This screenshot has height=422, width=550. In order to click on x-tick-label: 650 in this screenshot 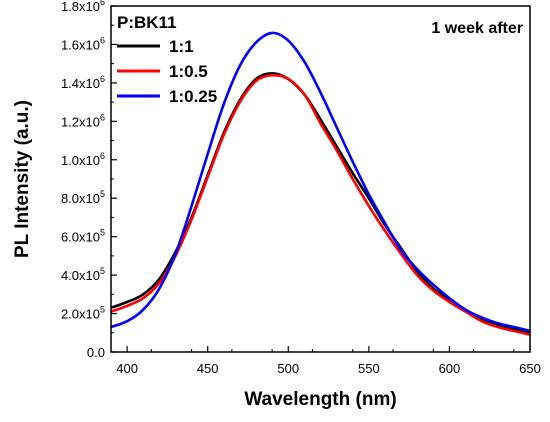, I will do `click(530, 368)`.